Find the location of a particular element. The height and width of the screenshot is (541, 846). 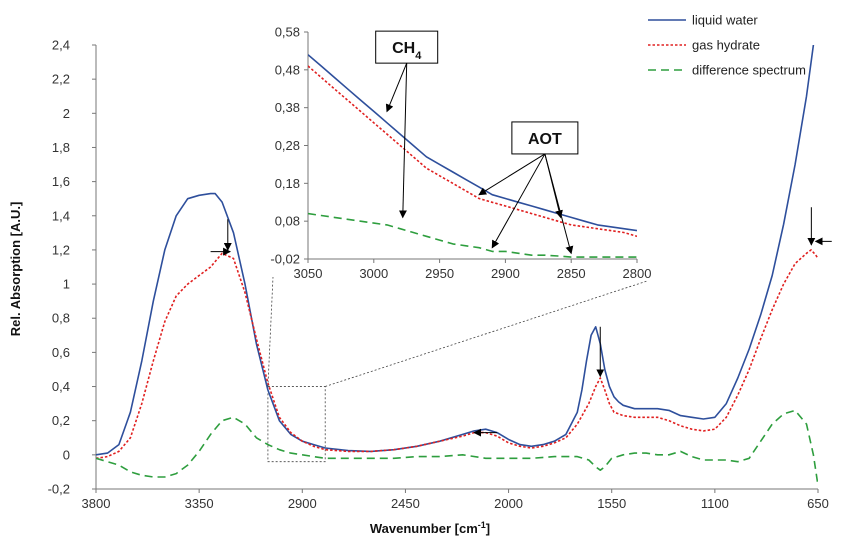

inset-x-tick-label: 2900 is located at coordinates (505, 273).